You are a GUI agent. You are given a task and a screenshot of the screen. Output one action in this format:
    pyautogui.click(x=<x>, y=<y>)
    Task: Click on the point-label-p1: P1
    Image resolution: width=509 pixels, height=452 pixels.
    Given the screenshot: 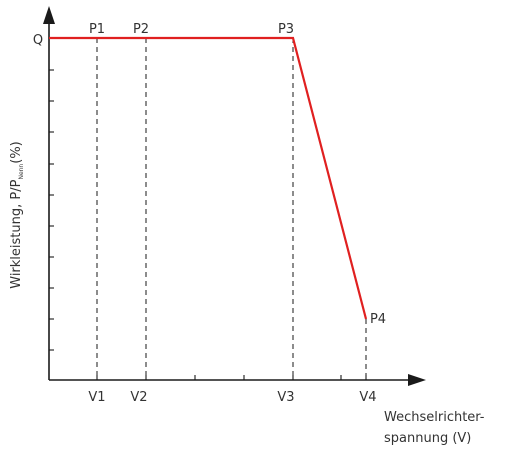 What is the action you would take?
    pyautogui.click(x=97, y=29)
    